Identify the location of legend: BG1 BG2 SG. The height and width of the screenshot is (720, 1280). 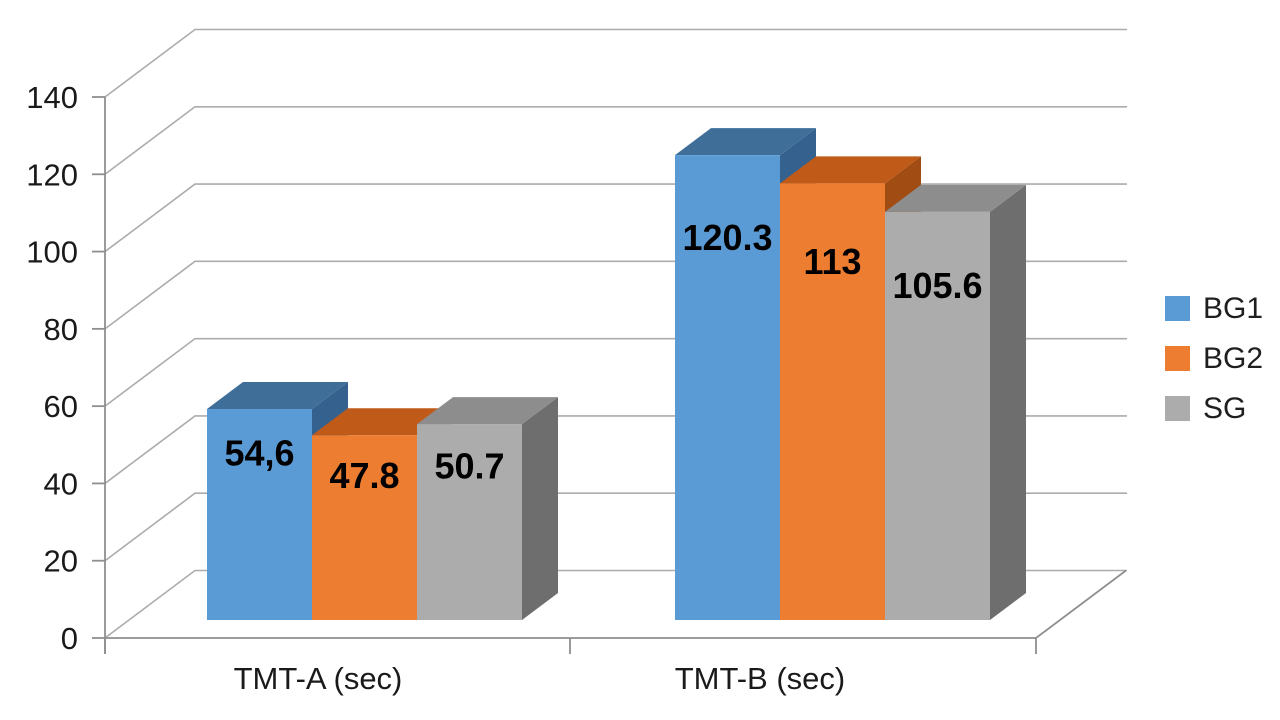
(1214, 358).